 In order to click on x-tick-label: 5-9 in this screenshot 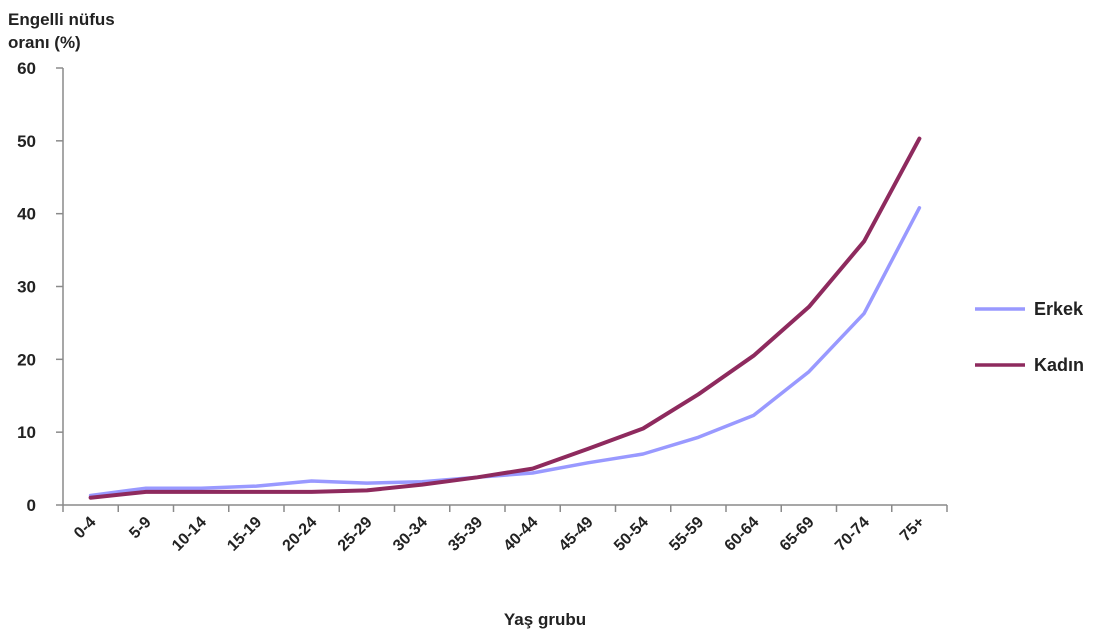, I will do `click(140, 528)`.